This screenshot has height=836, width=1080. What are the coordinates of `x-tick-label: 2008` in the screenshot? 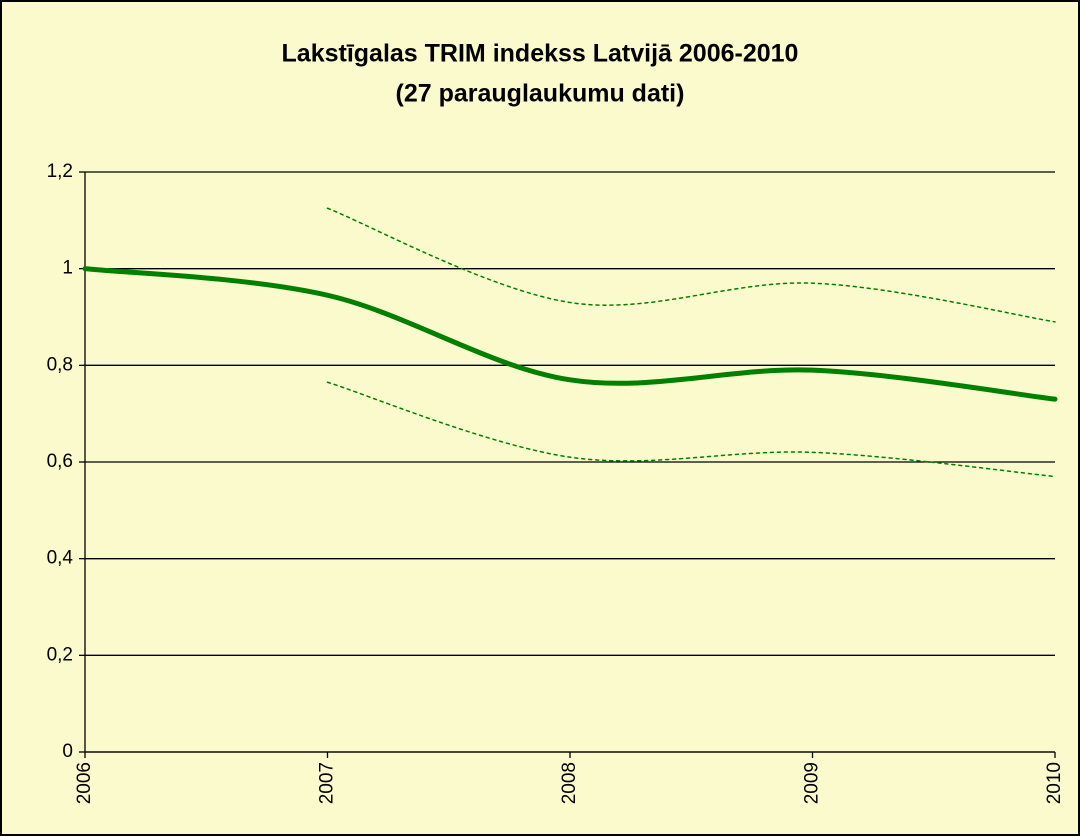 It's located at (569, 783).